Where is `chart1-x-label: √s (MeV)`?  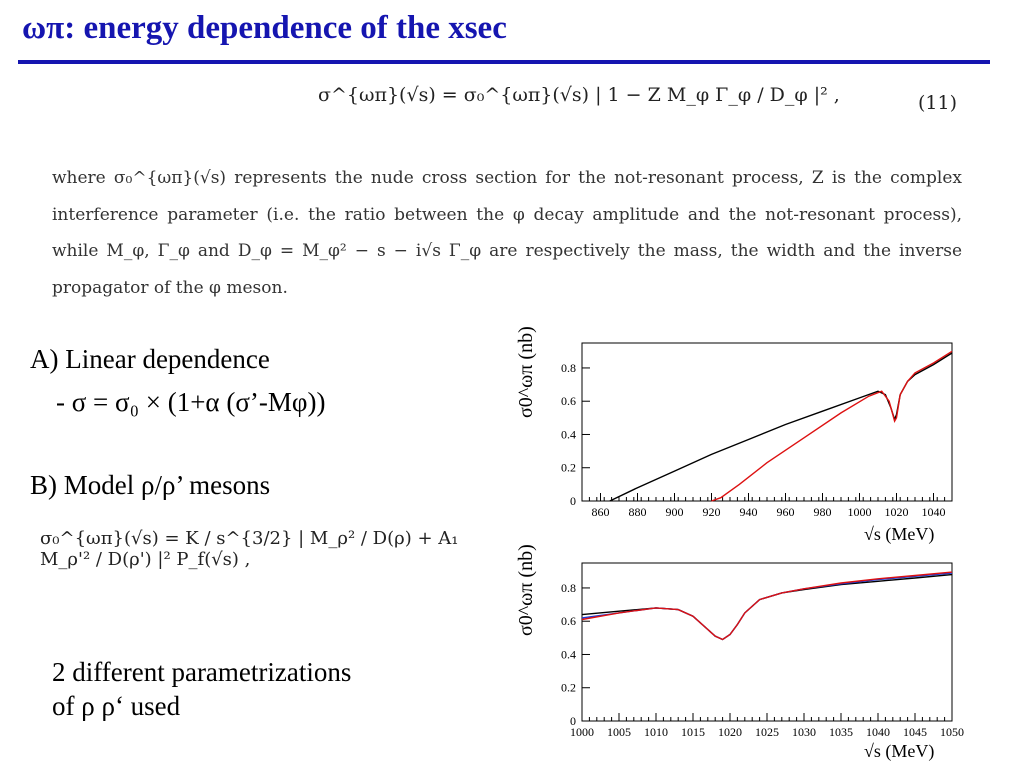
chart1-x-label: √s (MeV) is located at coordinates (899, 534).